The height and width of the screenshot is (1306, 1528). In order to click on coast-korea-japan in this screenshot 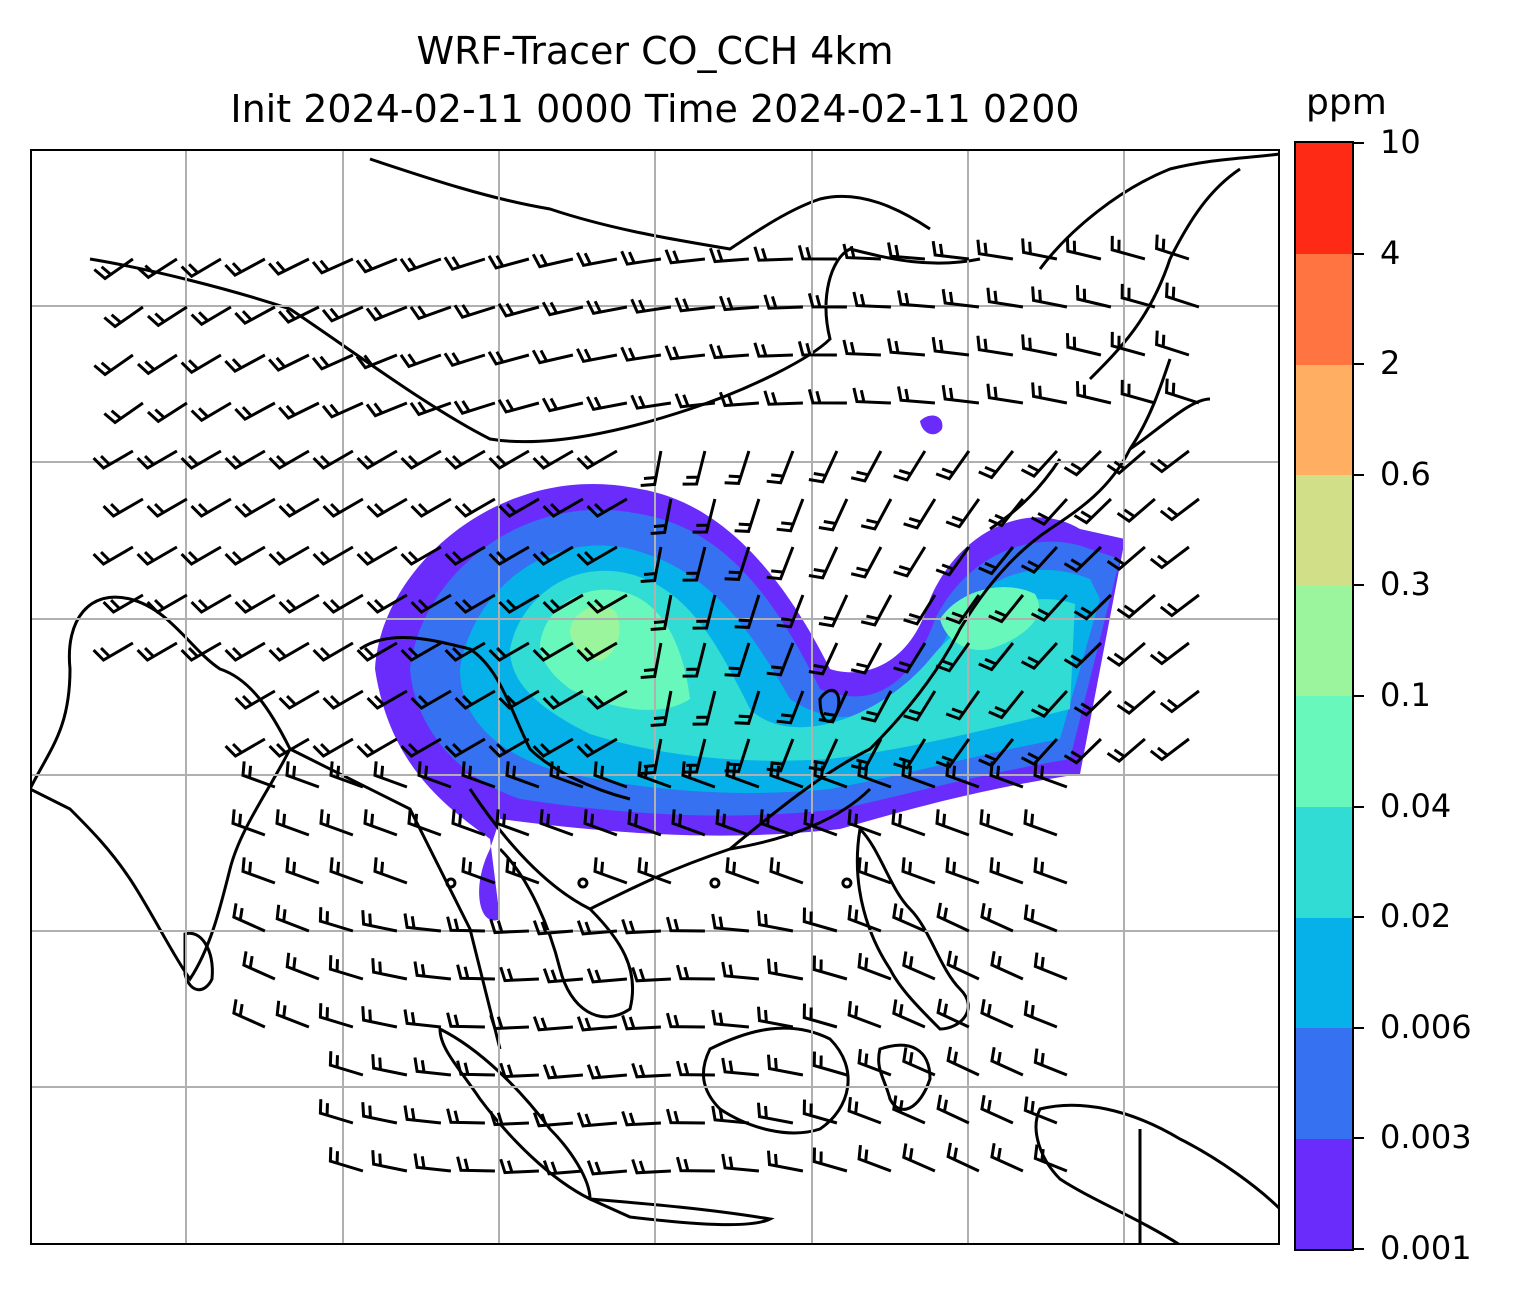, I will do `click(1115, 349)`.